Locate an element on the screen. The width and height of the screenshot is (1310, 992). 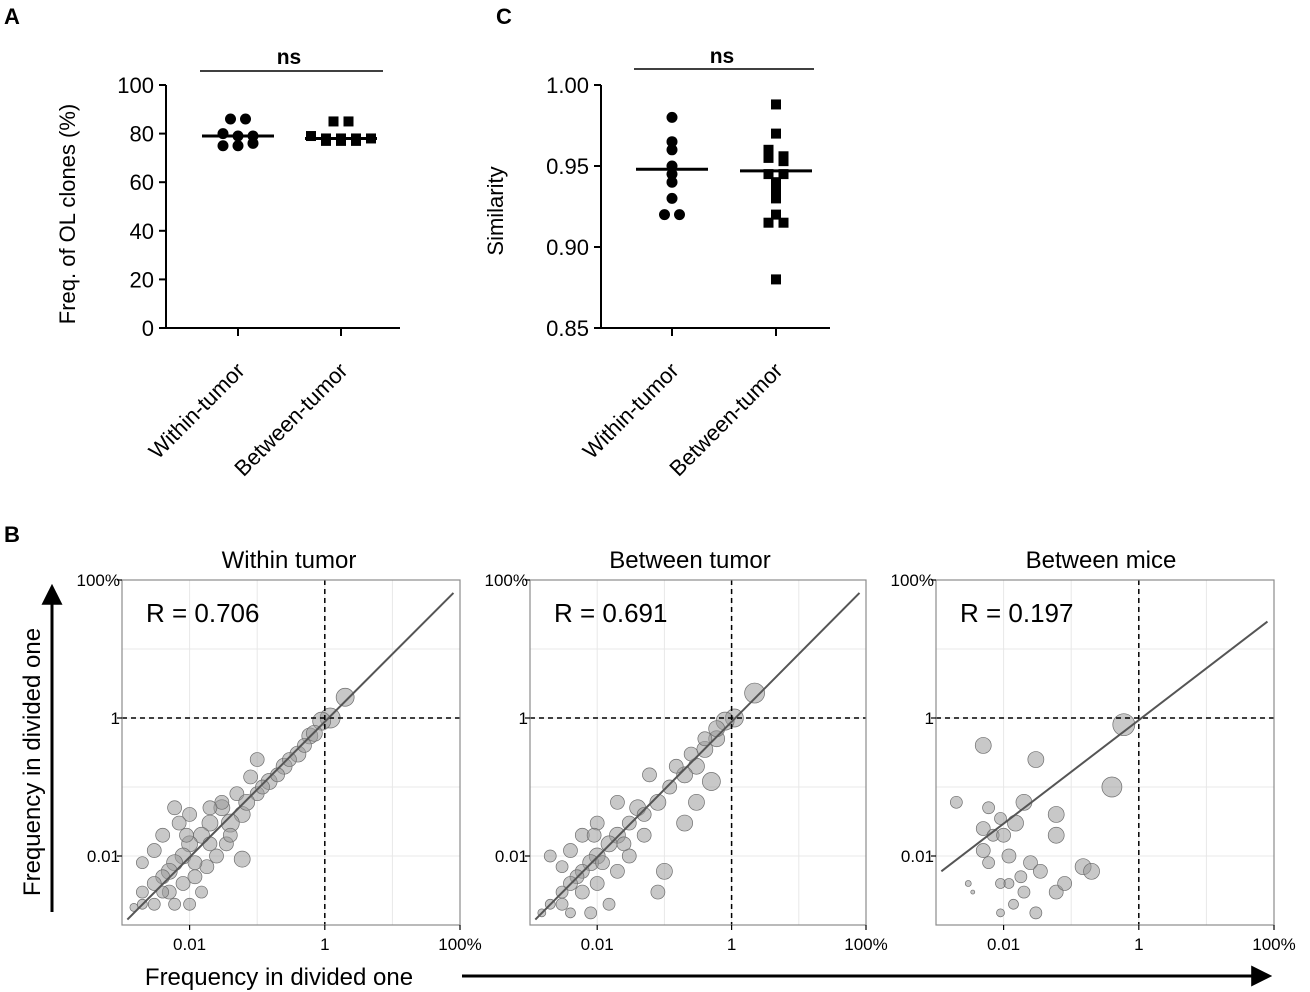
x-tick-label: 0.01 is located at coordinates (189, 944).